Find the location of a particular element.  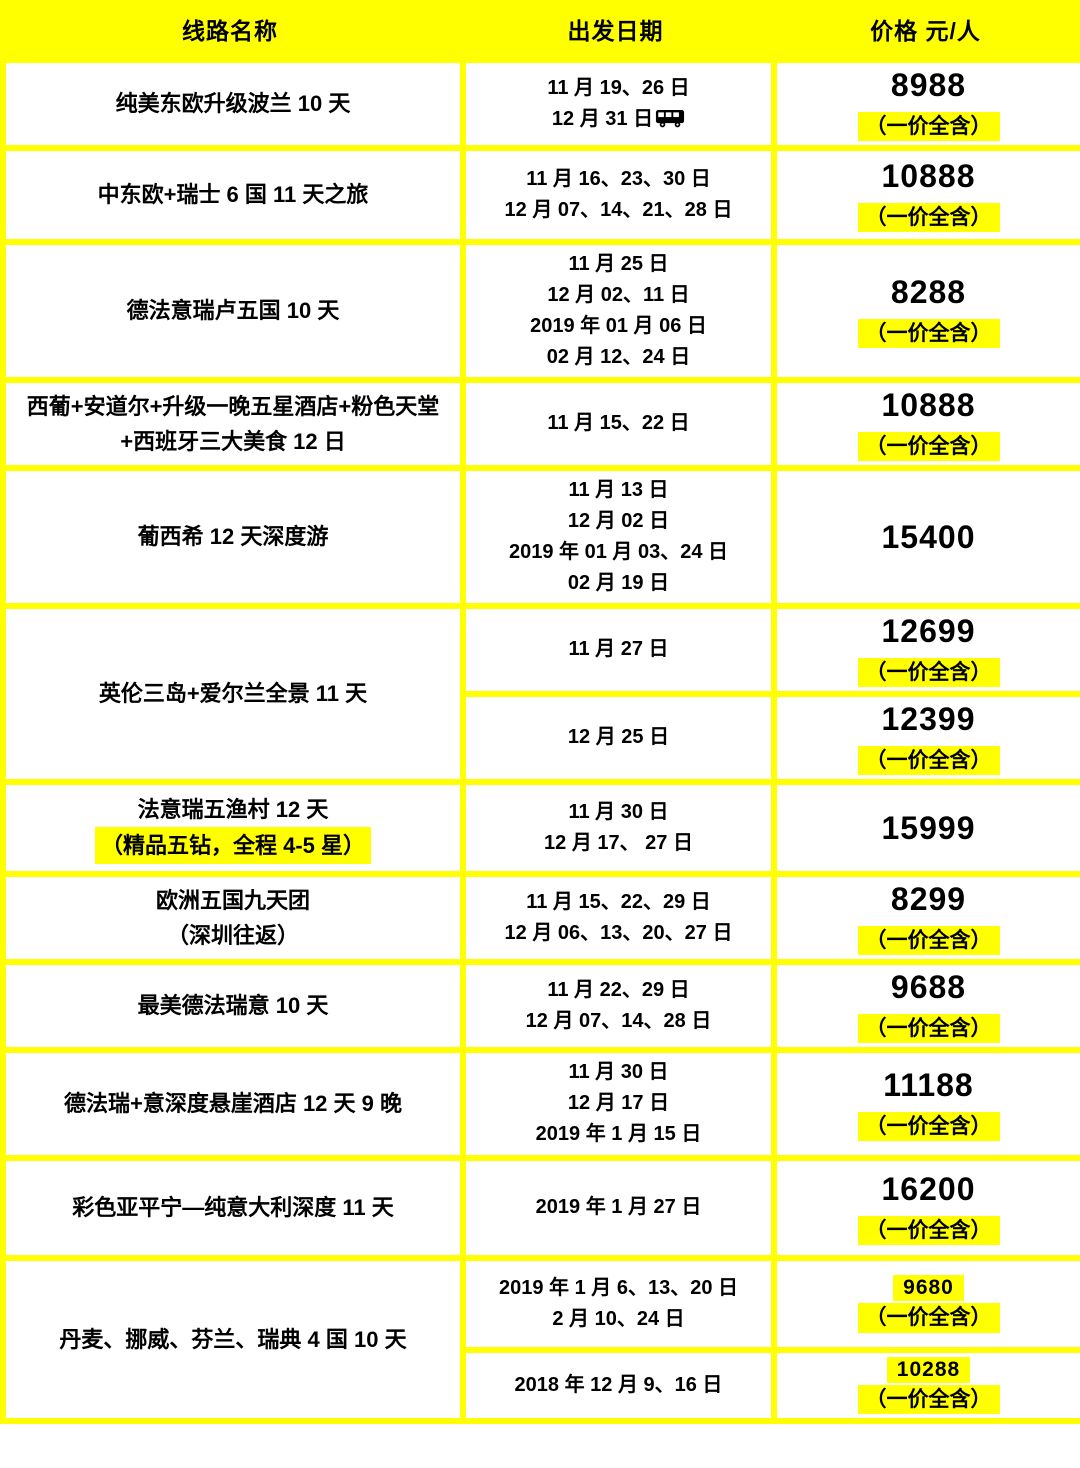

date-line: 12 月 25 日 is located at coordinates (618, 737).